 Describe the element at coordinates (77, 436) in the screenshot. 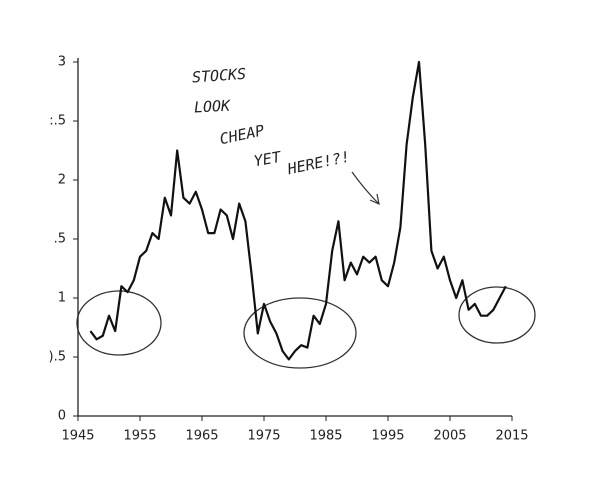

I see `x-tick-label: 1945` at that location.